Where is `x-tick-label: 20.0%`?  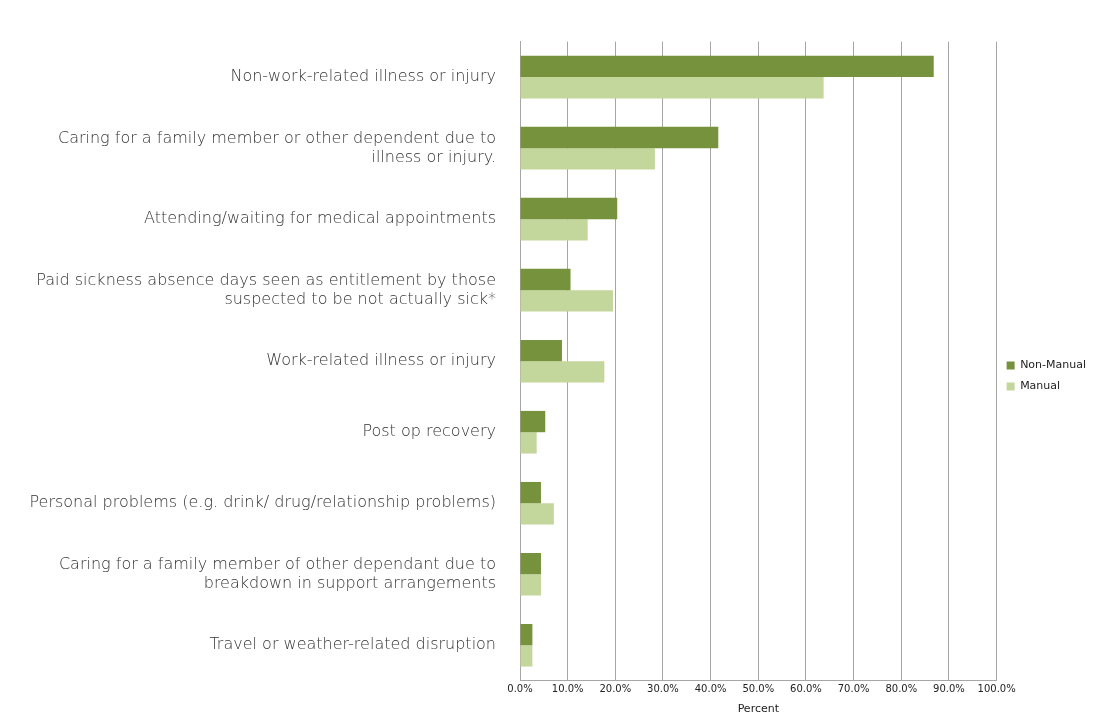
x-tick-label: 20.0% is located at coordinates (615, 689).